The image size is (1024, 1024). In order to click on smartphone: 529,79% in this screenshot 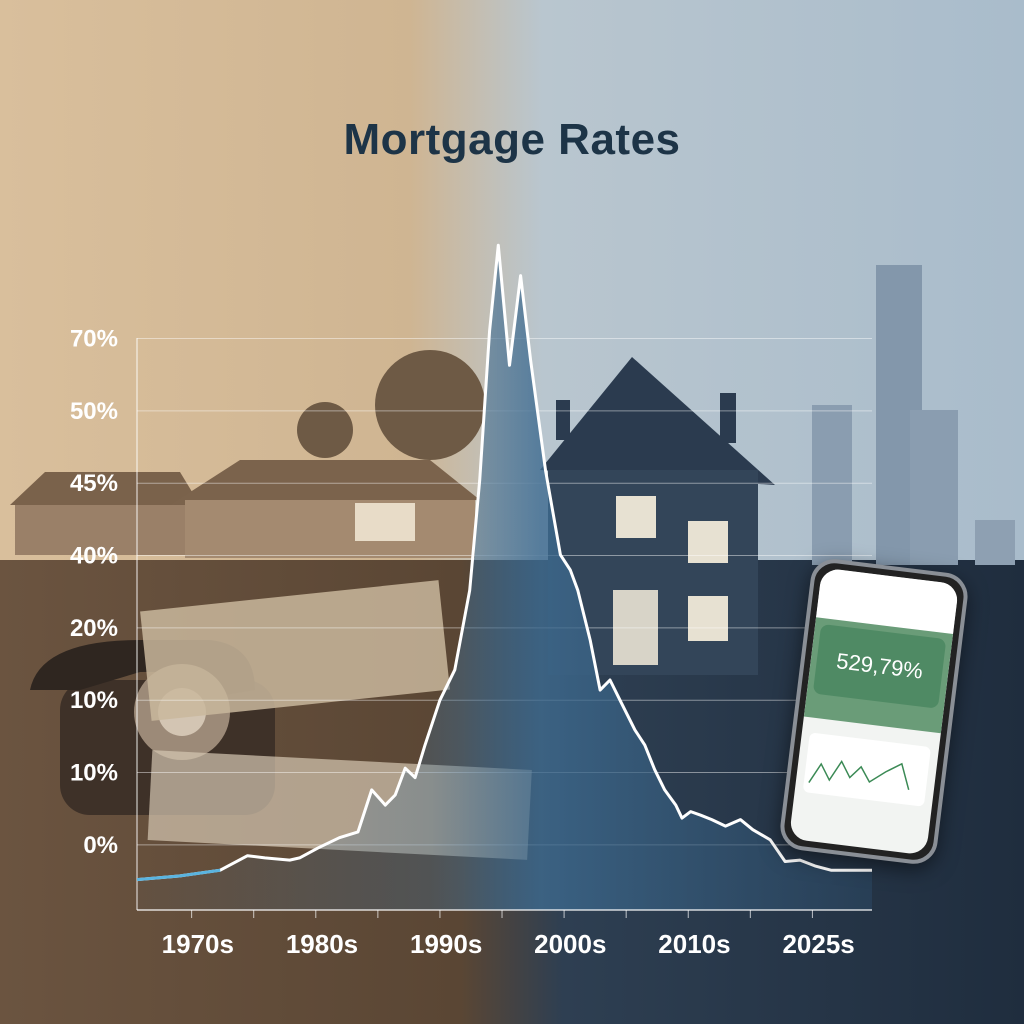, I will do `click(874, 711)`.